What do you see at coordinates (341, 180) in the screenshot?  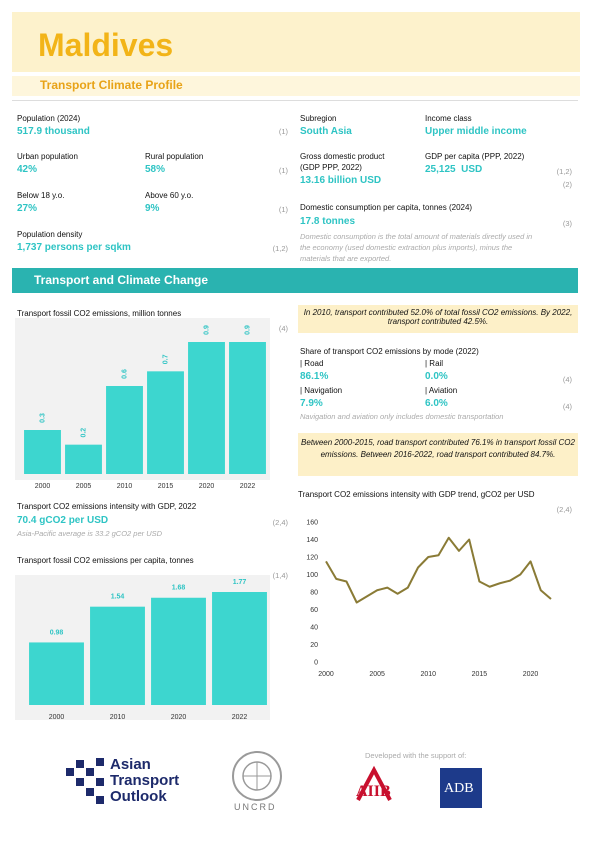 I see `stat-value: 13.16 billion USD` at bounding box center [341, 180].